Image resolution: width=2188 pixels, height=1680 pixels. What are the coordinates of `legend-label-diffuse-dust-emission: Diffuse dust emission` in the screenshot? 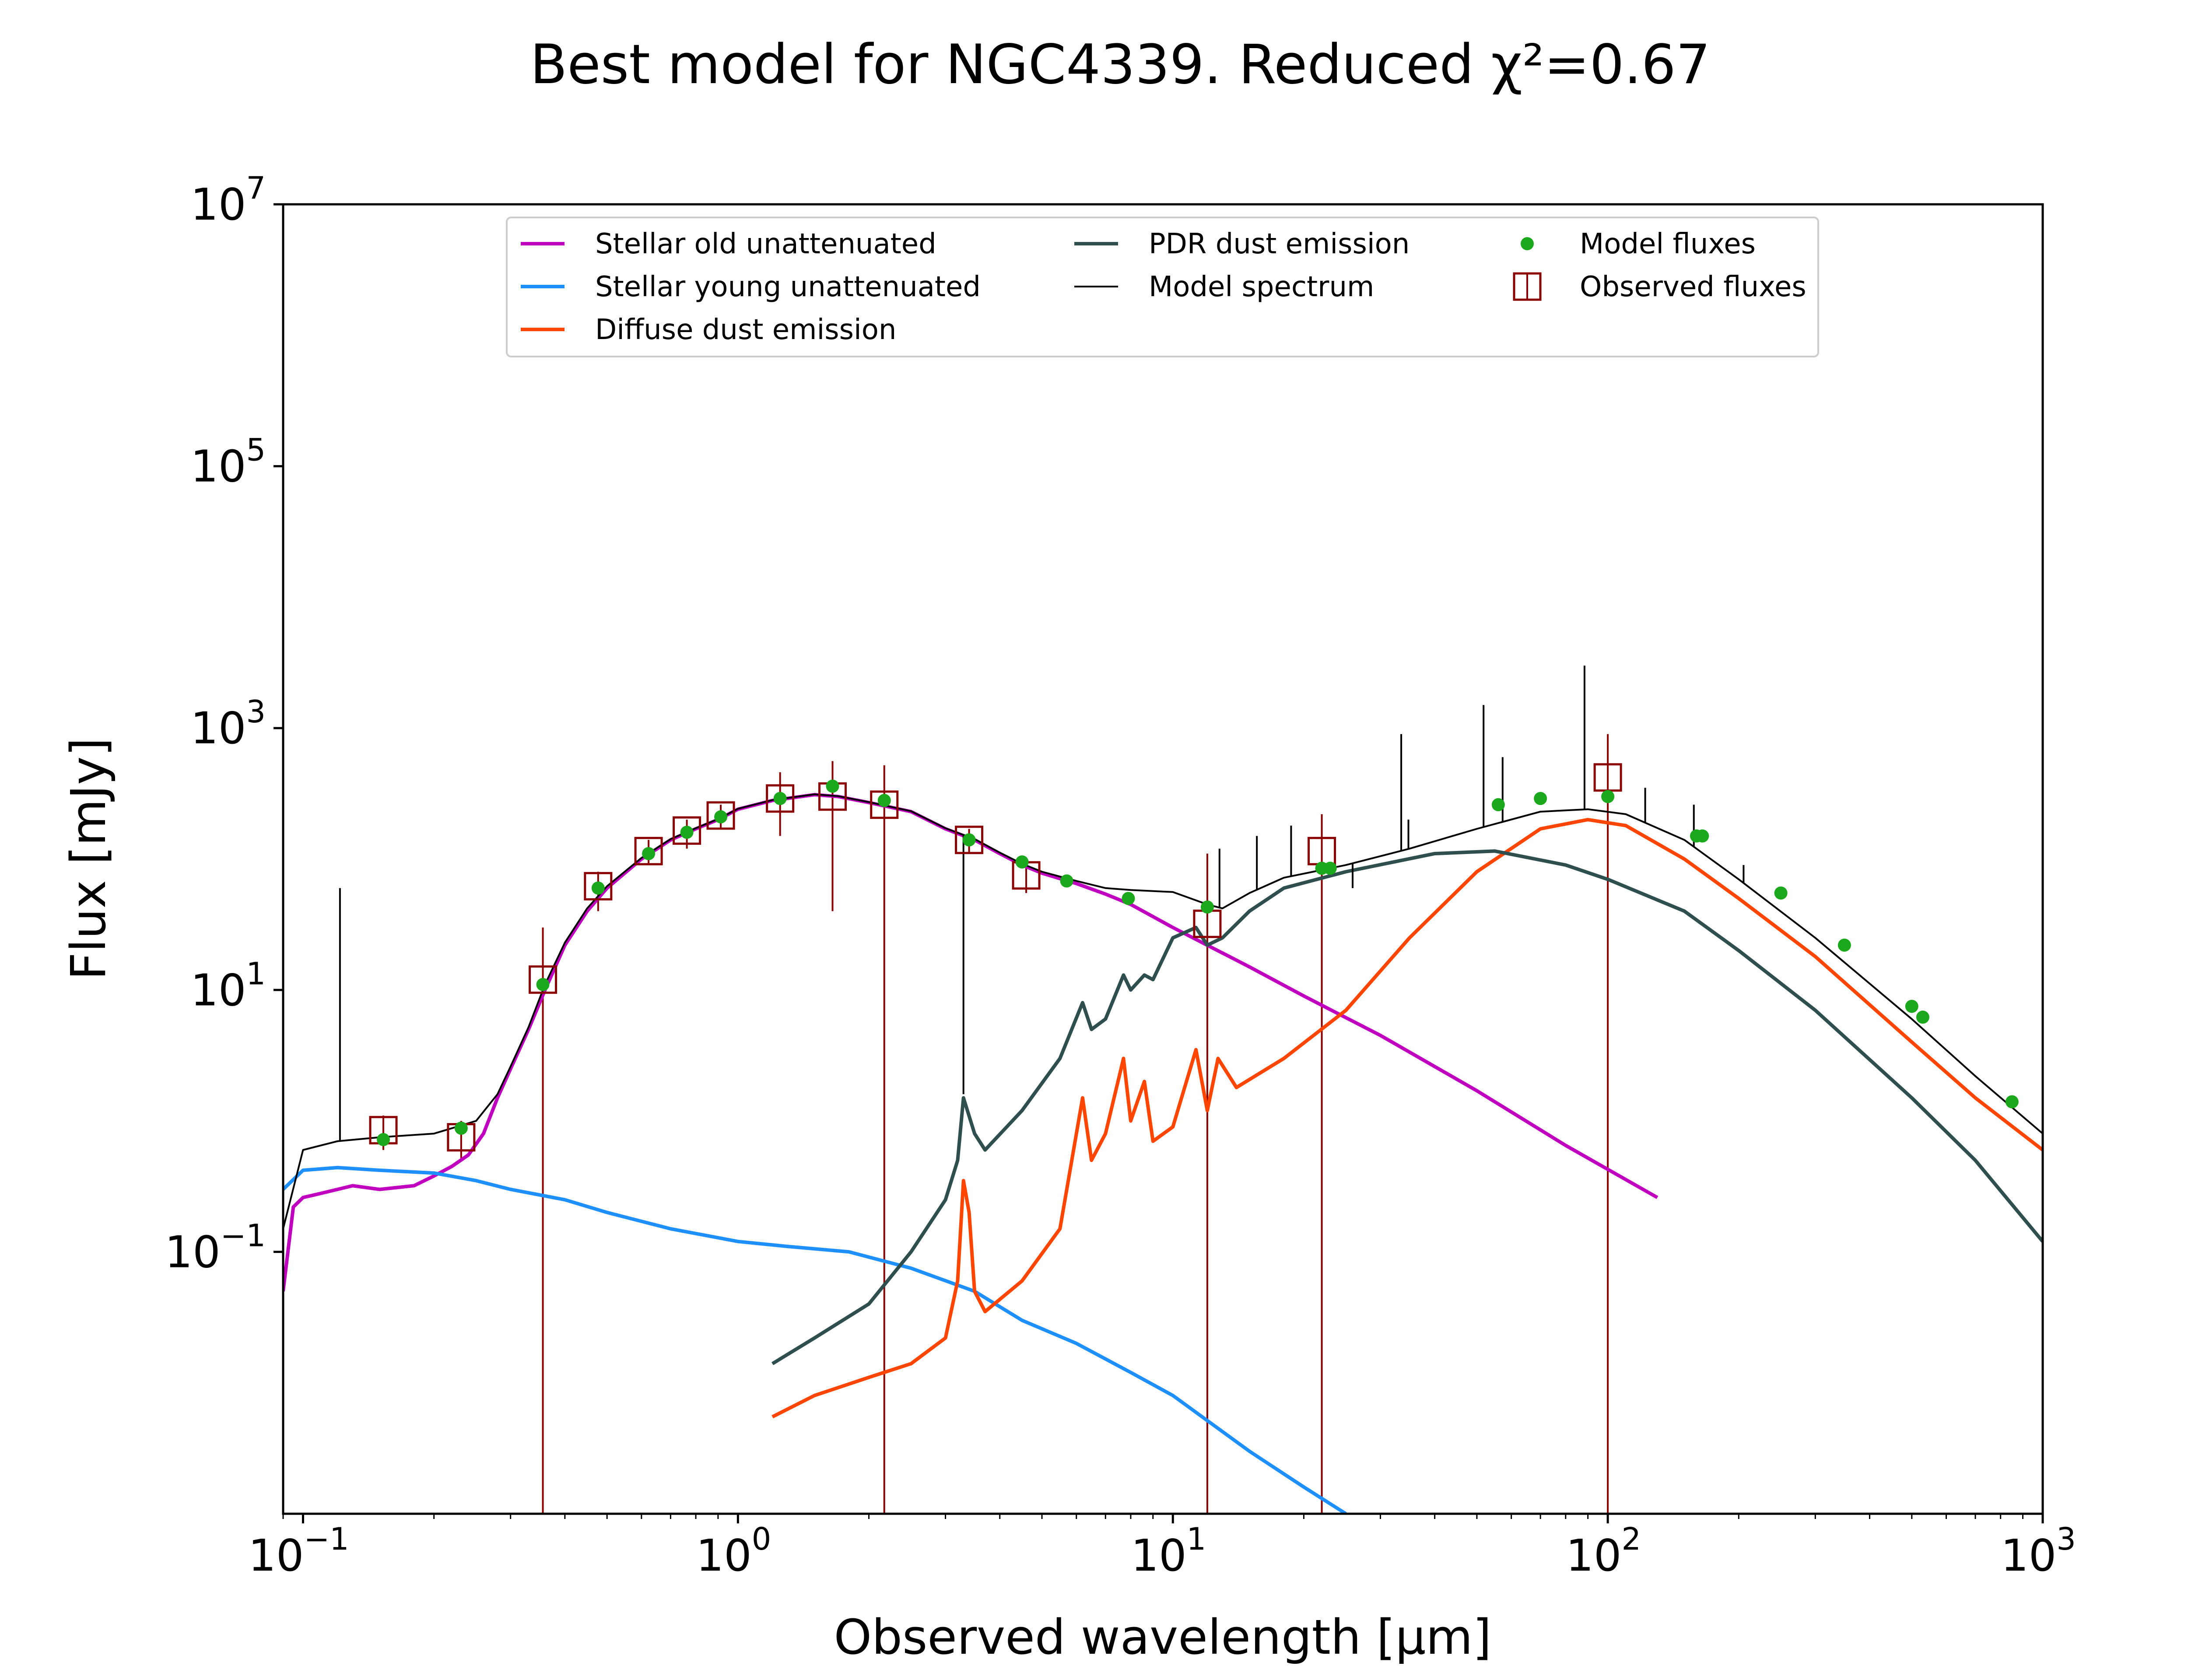 It's located at (745, 330).